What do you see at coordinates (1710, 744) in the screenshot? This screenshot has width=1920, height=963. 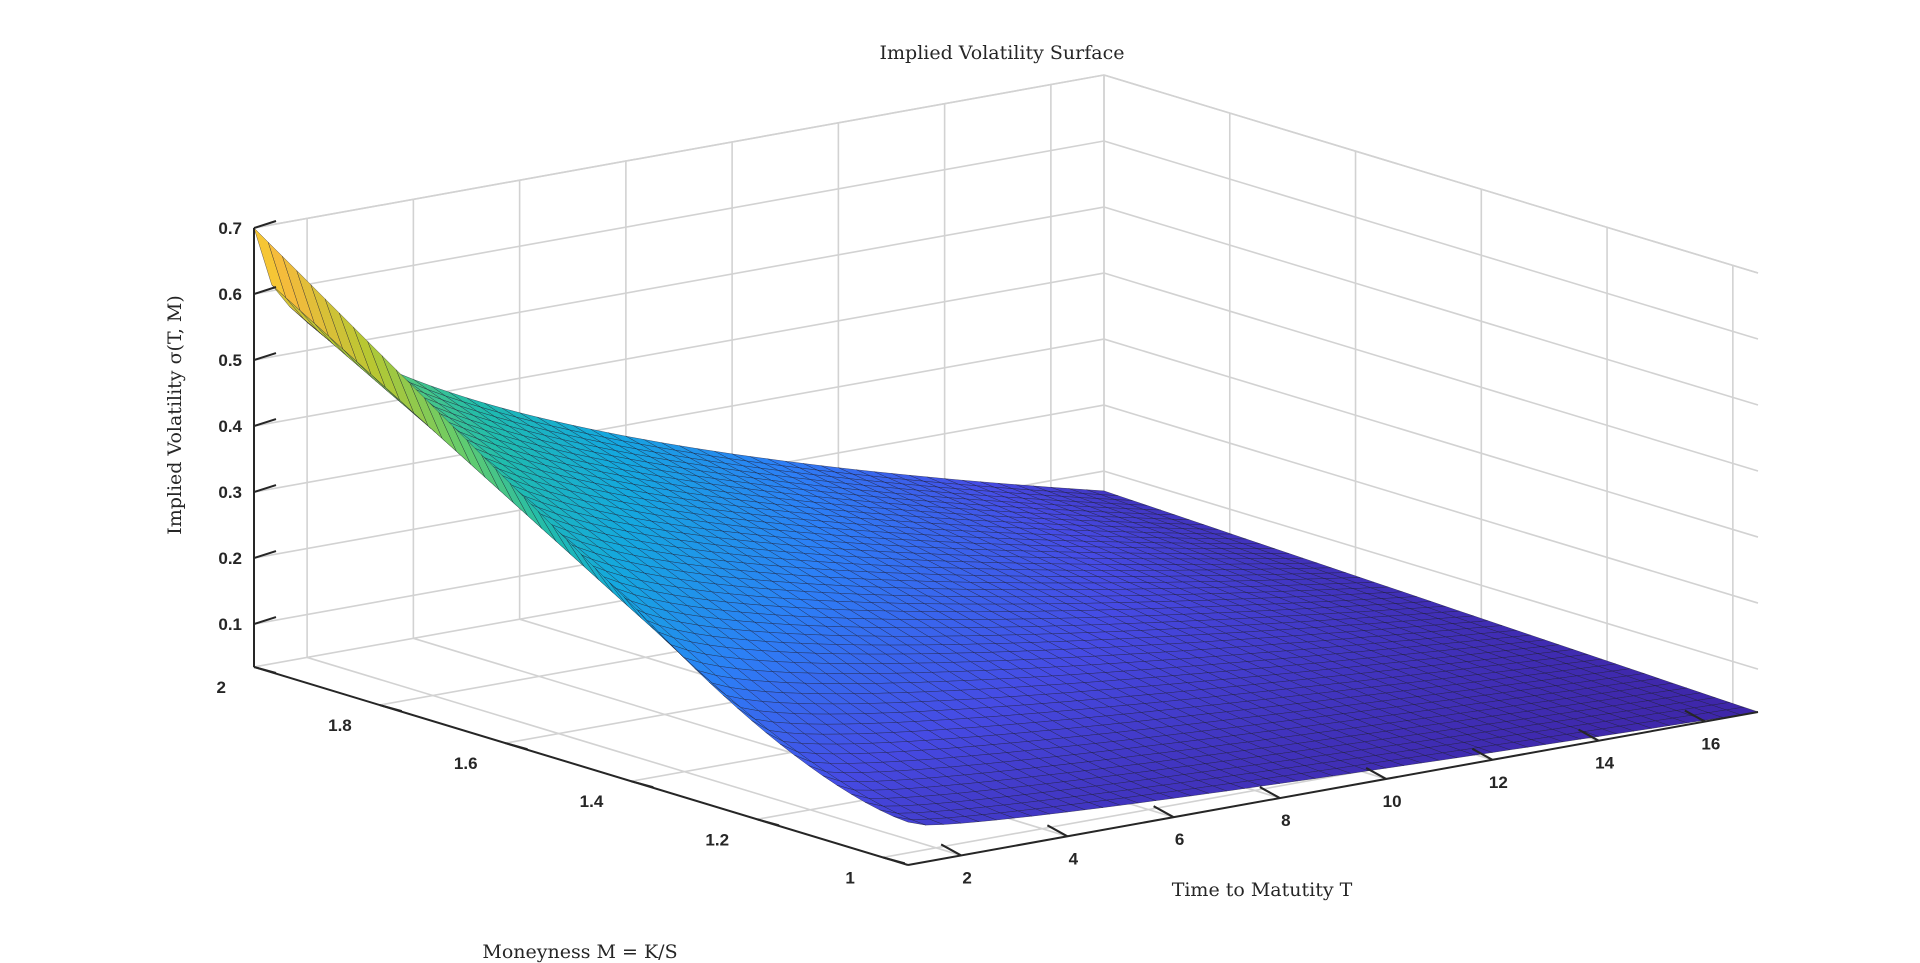 I see `x-tick-label: 16` at bounding box center [1710, 744].